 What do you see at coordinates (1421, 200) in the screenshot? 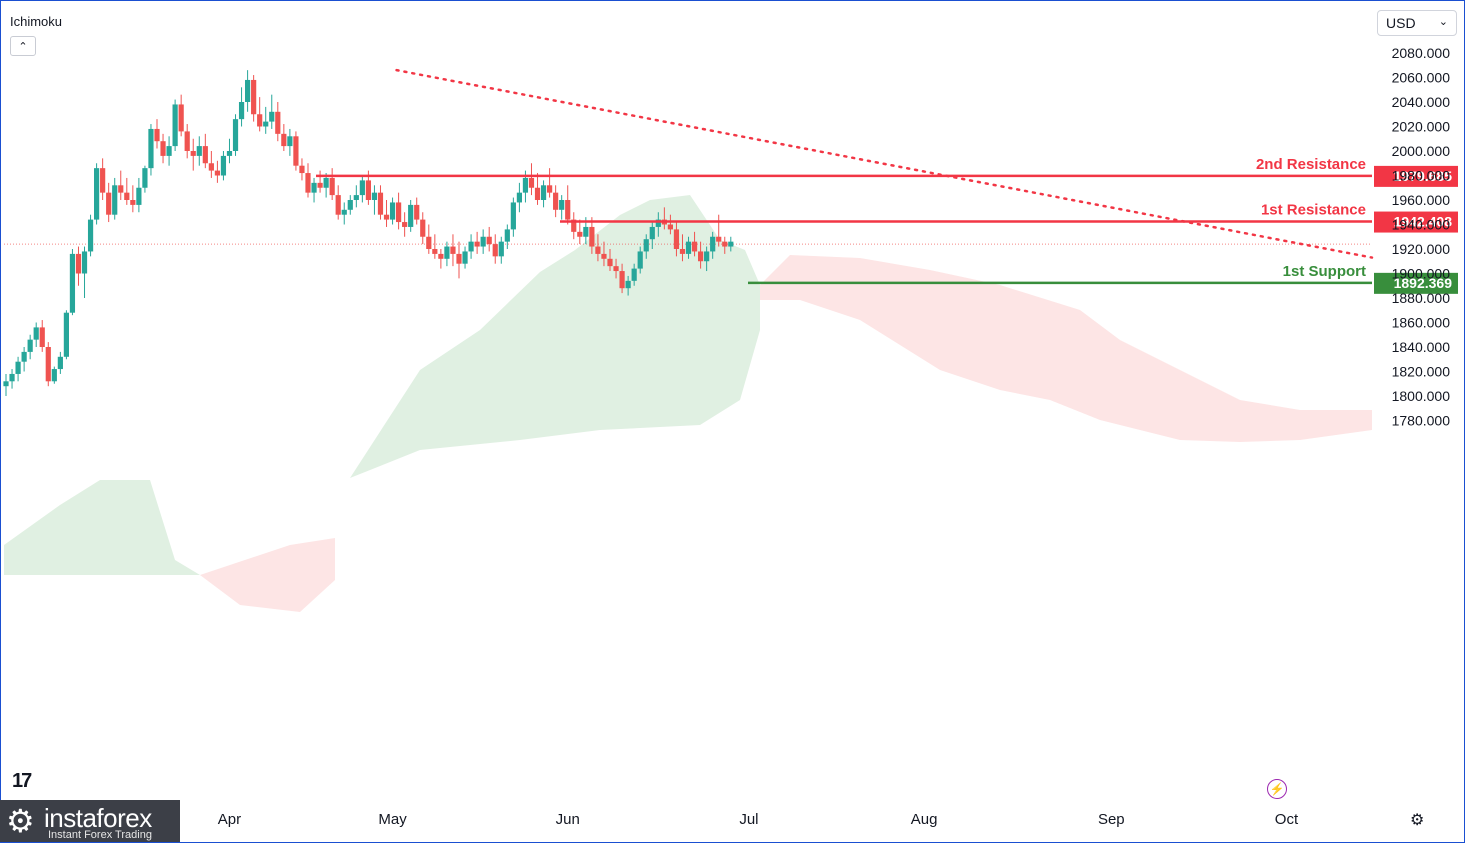
I see `y-tick-label: 1960.000` at bounding box center [1421, 200].